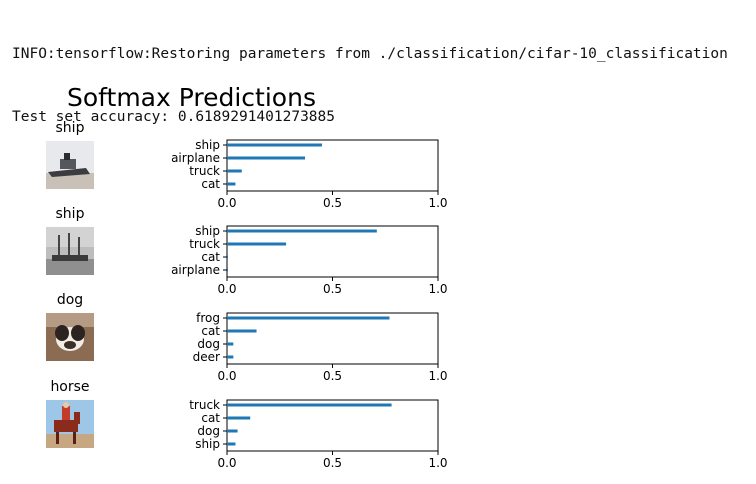  What do you see at coordinates (437, 289) in the screenshot?
I see `chart-2-xtick-label-3: 1.0` at bounding box center [437, 289].